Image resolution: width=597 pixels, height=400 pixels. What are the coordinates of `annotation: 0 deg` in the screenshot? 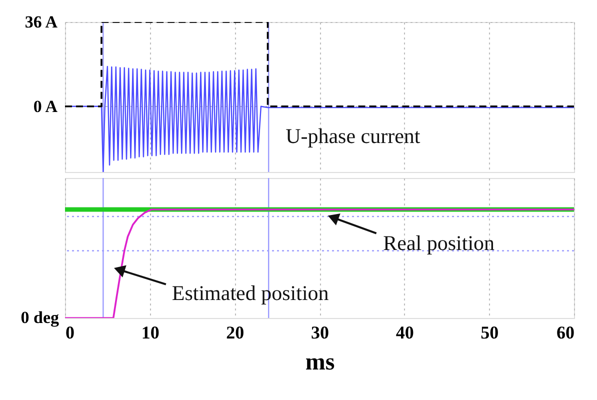 It's located at (40, 317).